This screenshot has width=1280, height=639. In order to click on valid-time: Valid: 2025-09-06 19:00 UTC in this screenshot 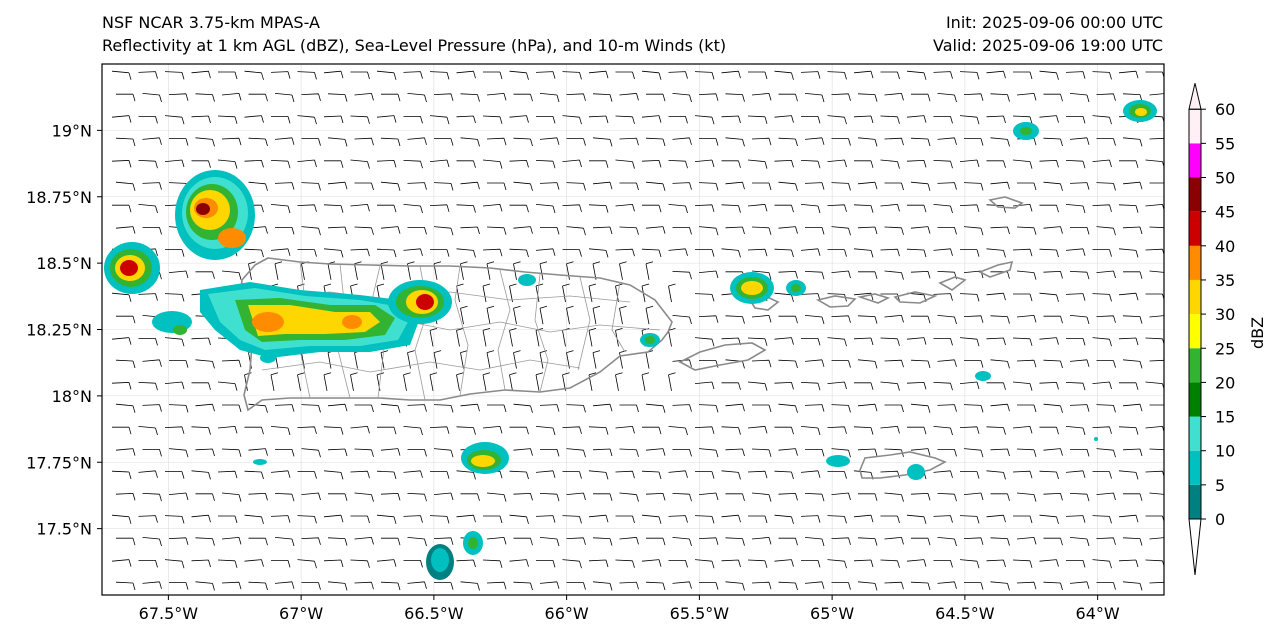, I will do `click(1047, 45)`.